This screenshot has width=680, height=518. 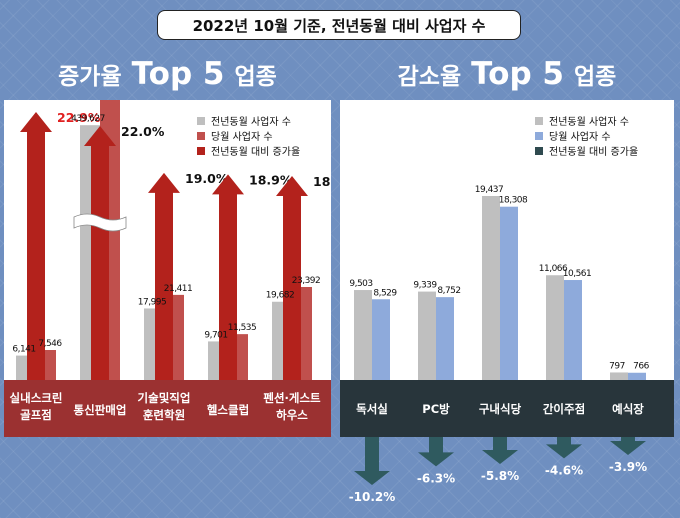 What do you see at coordinates (641, 367) in the screenshot?
I see `value-label-current-4: 766` at bounding box center [641, 367].